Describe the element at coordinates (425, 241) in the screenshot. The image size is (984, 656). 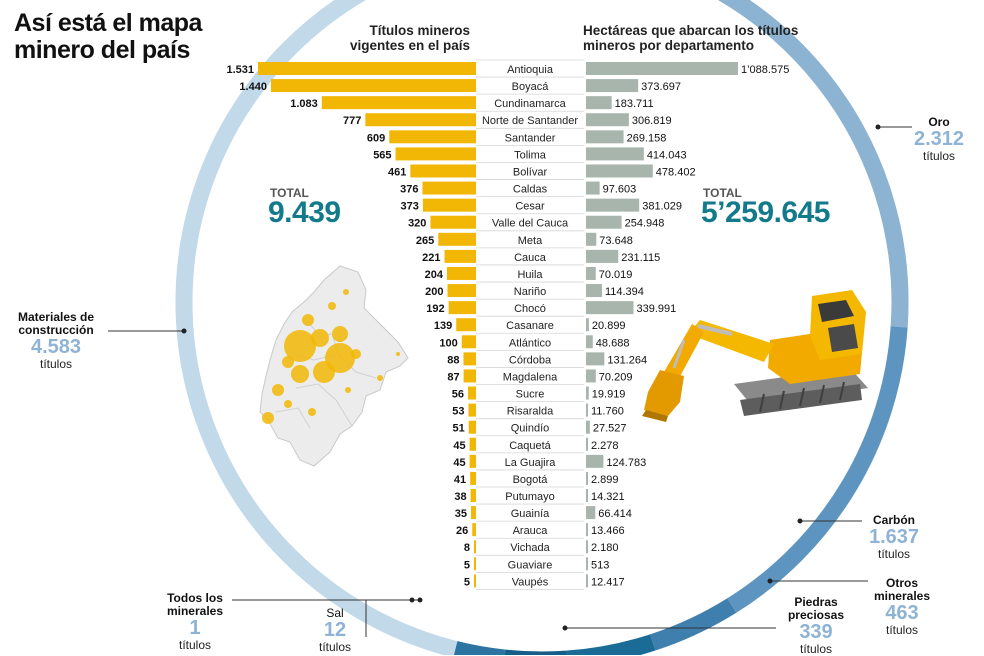
I see `titles-value-label: 265` at that location.